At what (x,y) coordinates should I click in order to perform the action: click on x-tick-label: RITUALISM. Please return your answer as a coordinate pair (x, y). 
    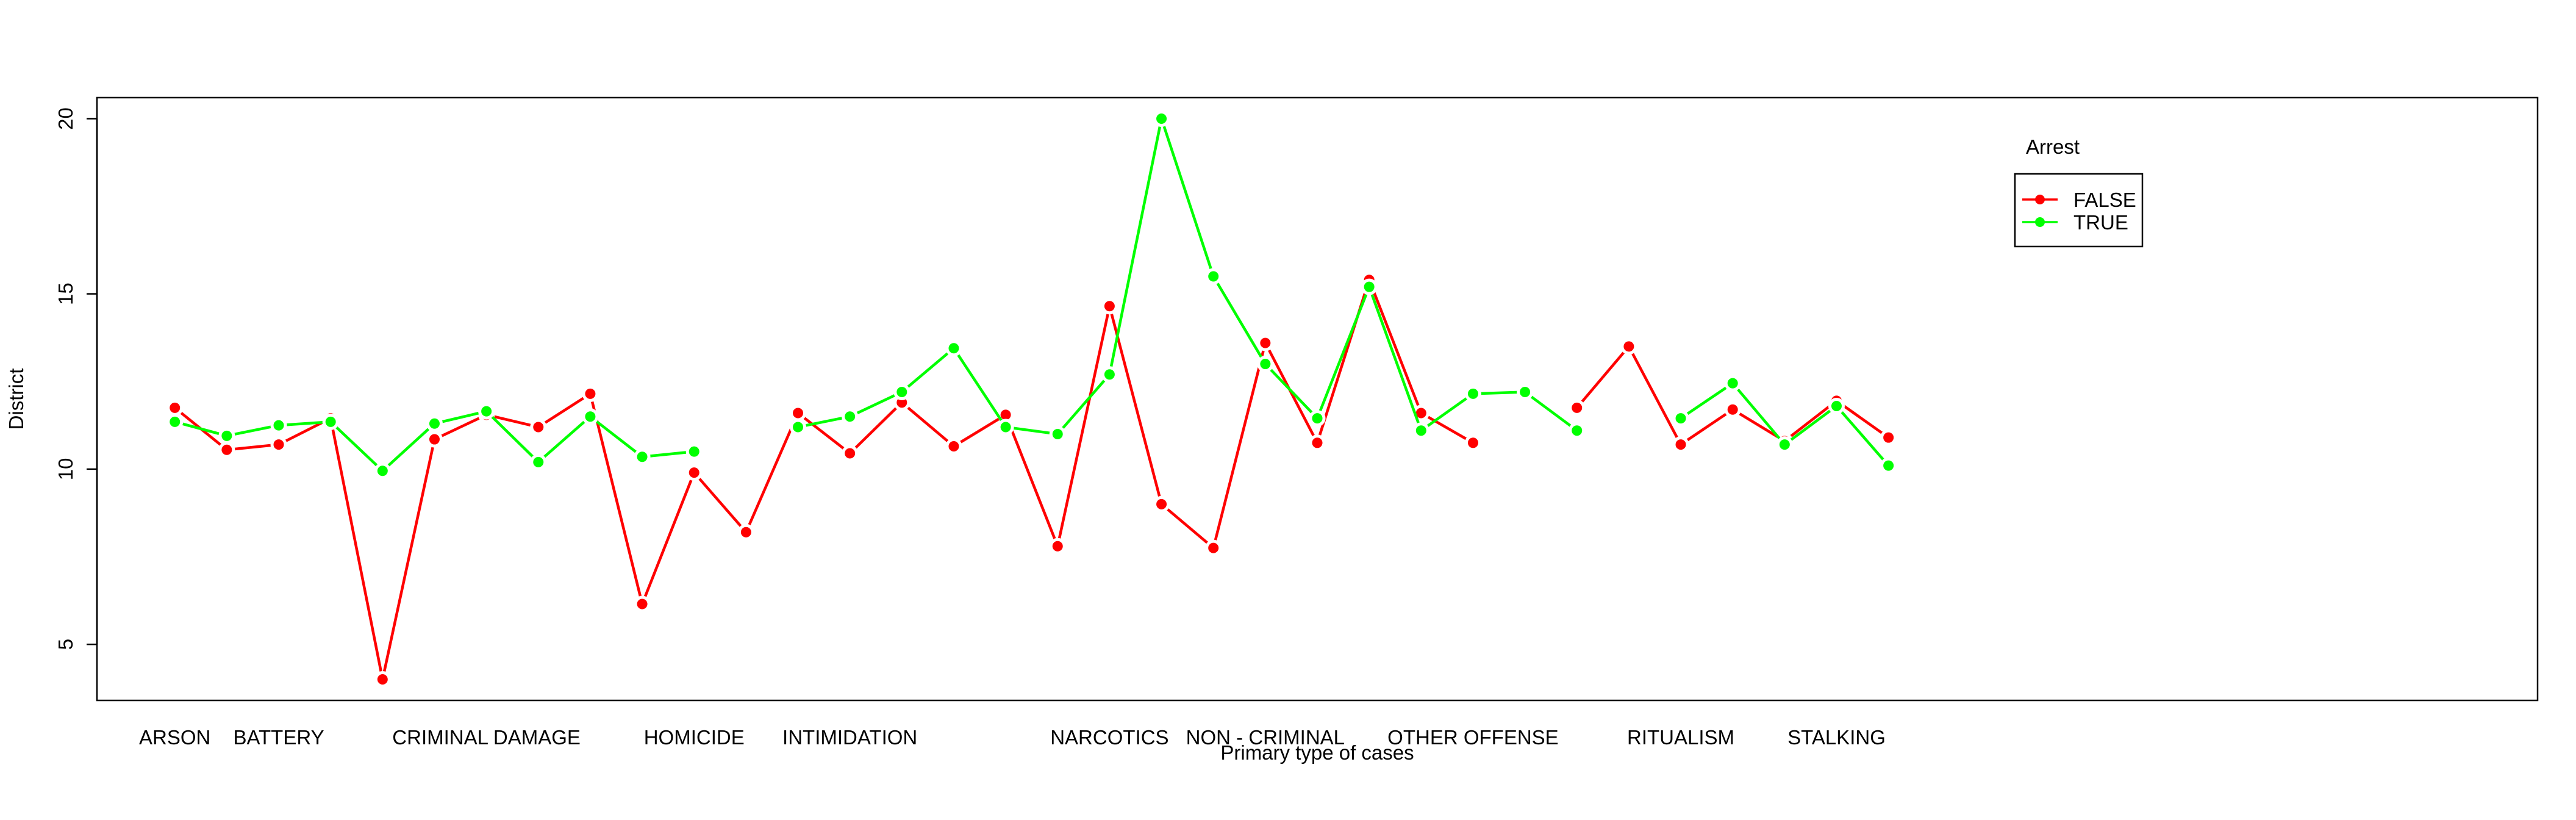
    Looking at the image, I should click on (1680, 737).